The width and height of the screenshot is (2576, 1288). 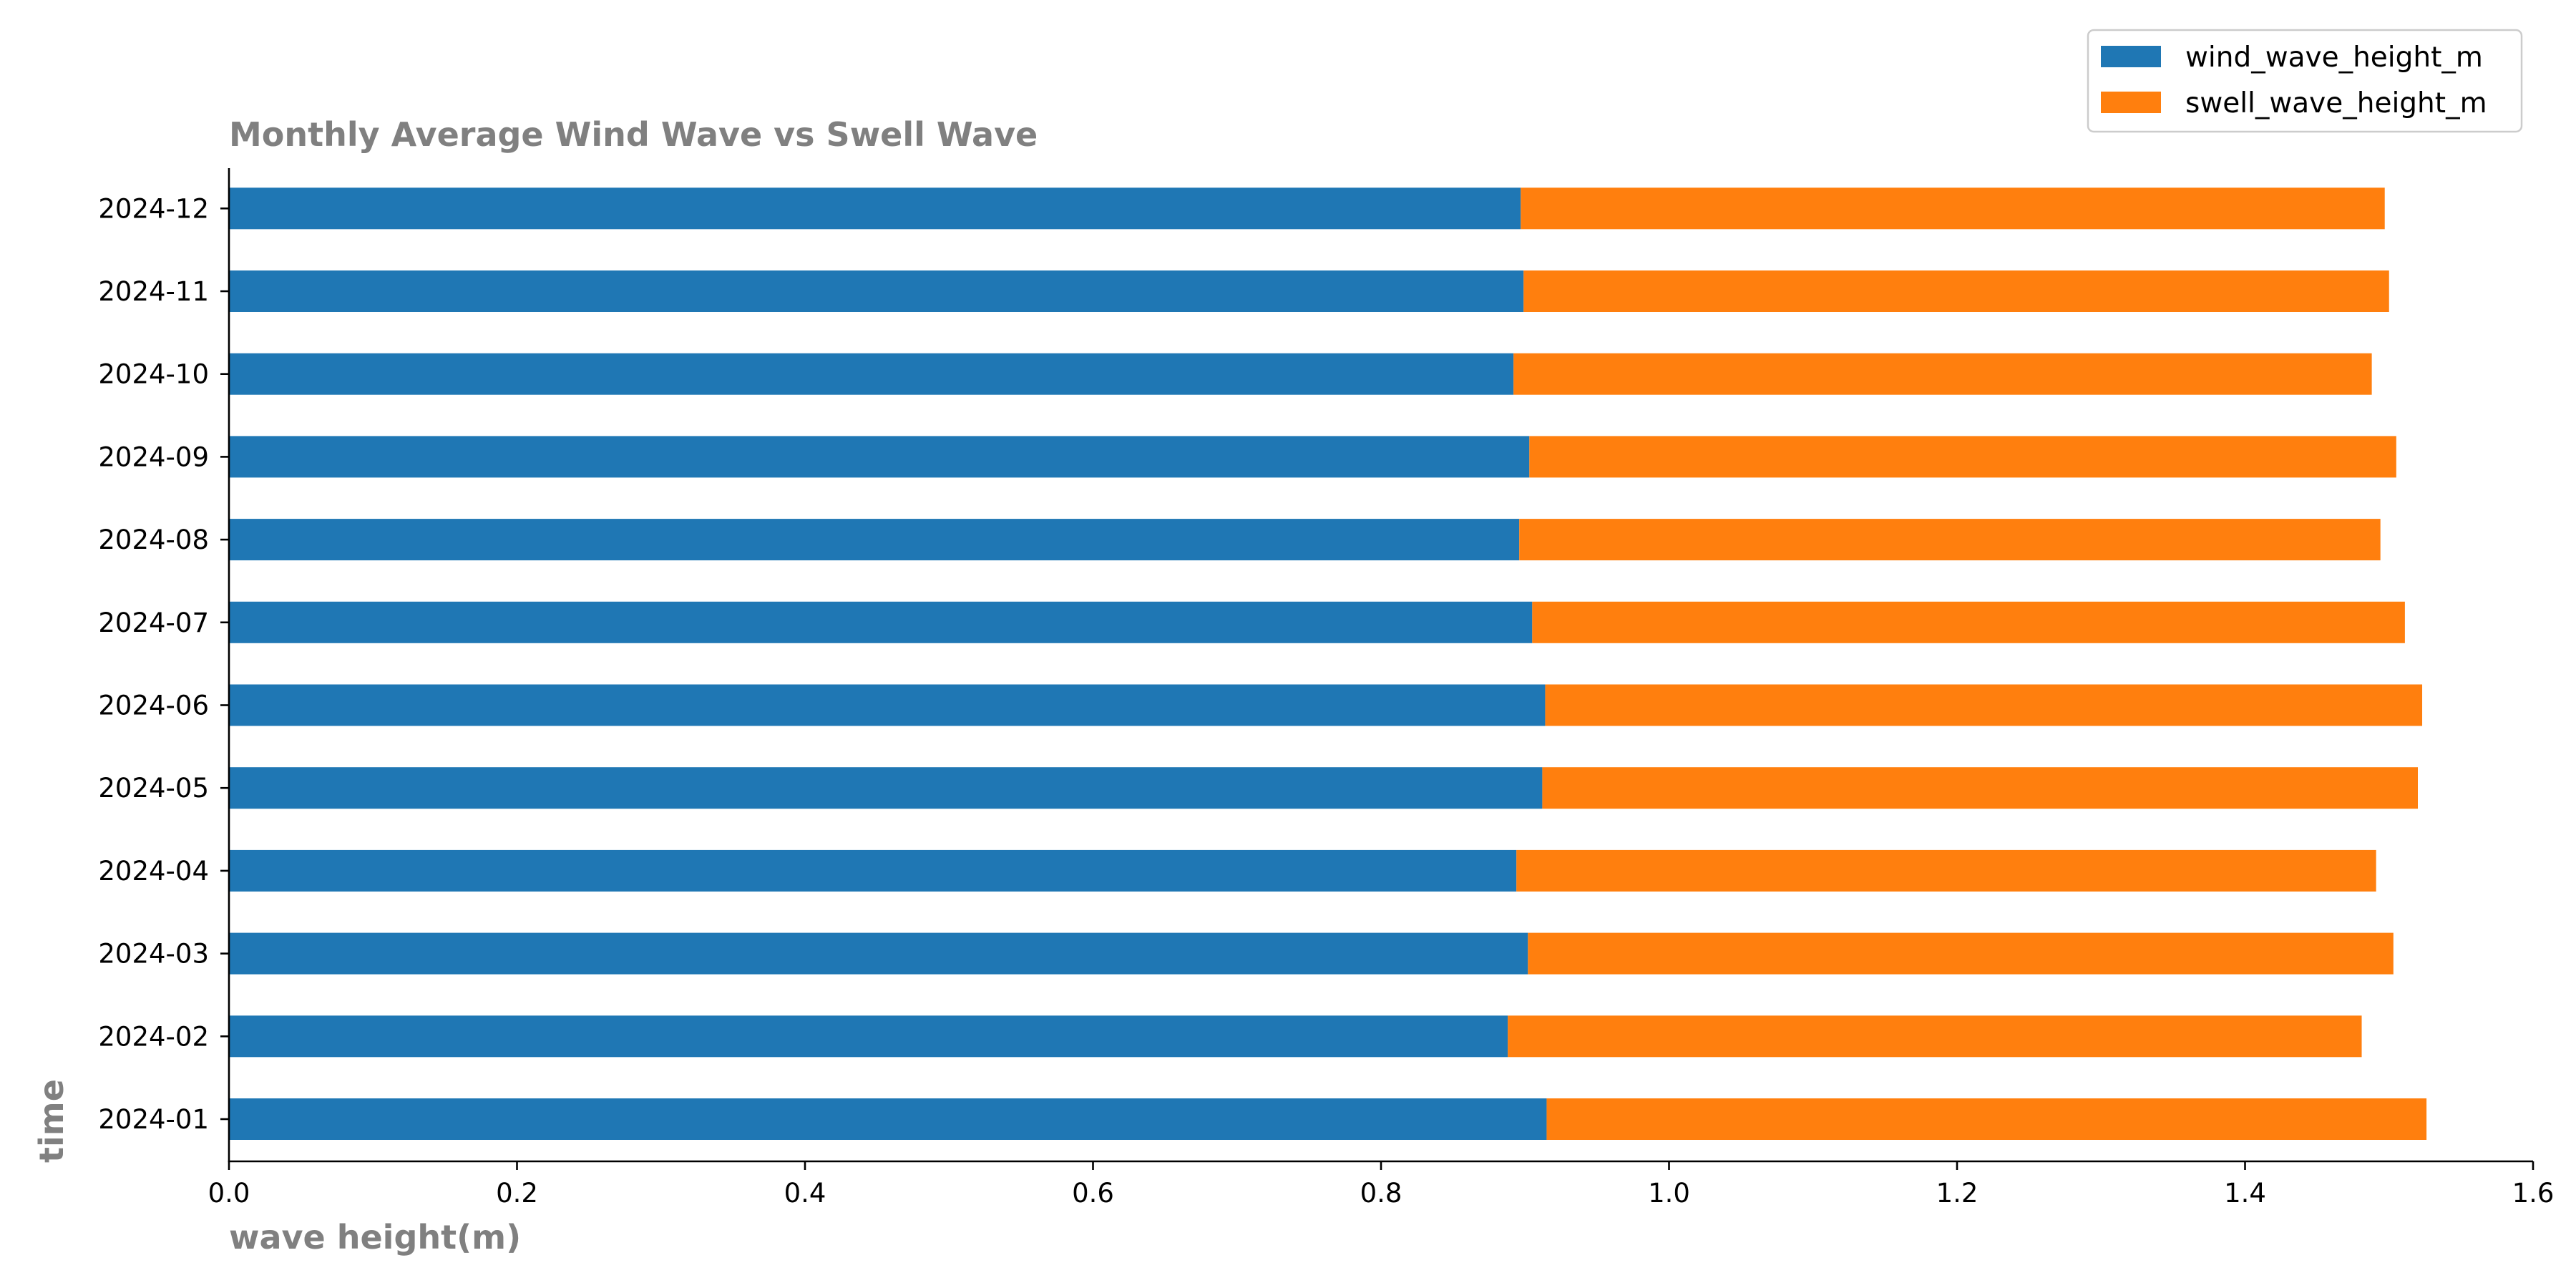 I want to click on chart-title: Monthly Average Wind Wave vs Swell Wave, so click(x=633, y=134).